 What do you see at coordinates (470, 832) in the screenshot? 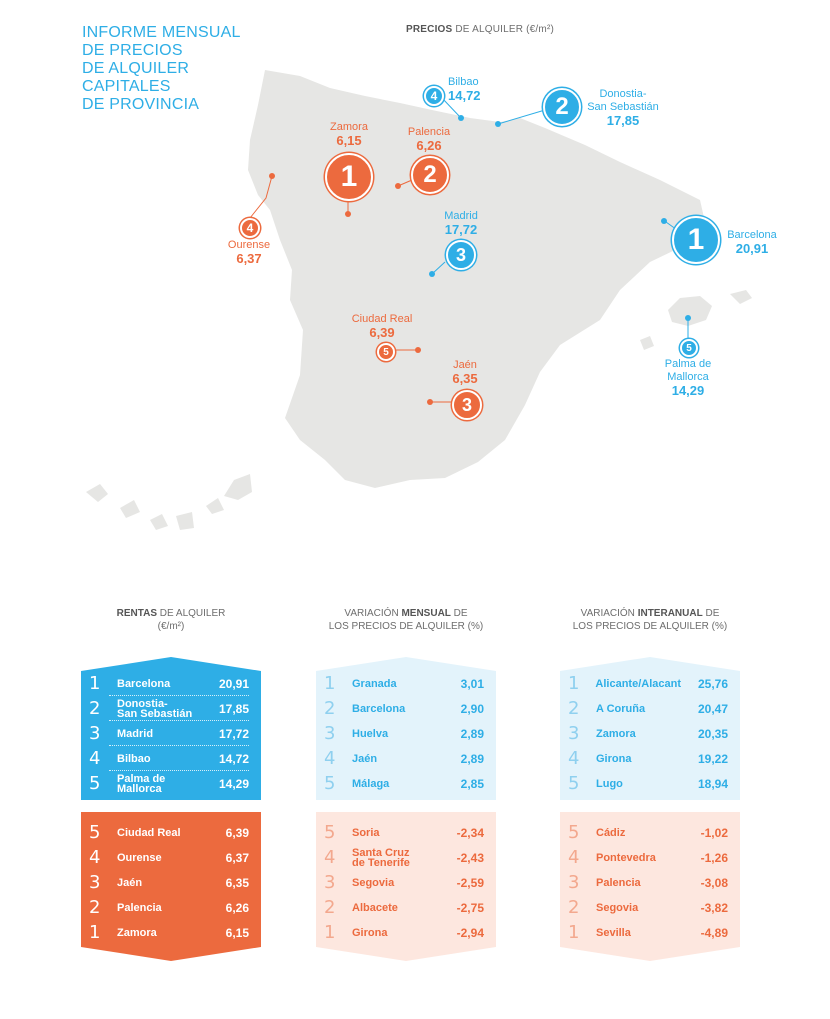
I see `city-value: -2,34` at bounding box center [470, 832].